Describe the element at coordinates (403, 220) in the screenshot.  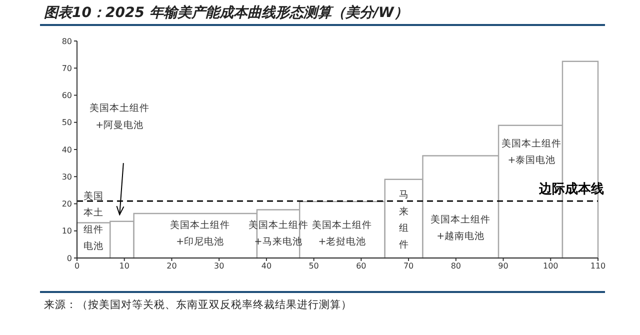
I see `annotation: 马来组件` at that location.